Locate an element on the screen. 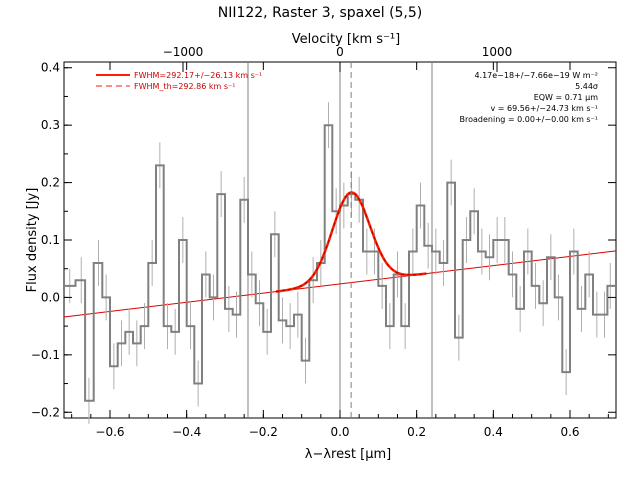  y-axis-label: Flux density [Jy] is located at coordinates (32, 240).